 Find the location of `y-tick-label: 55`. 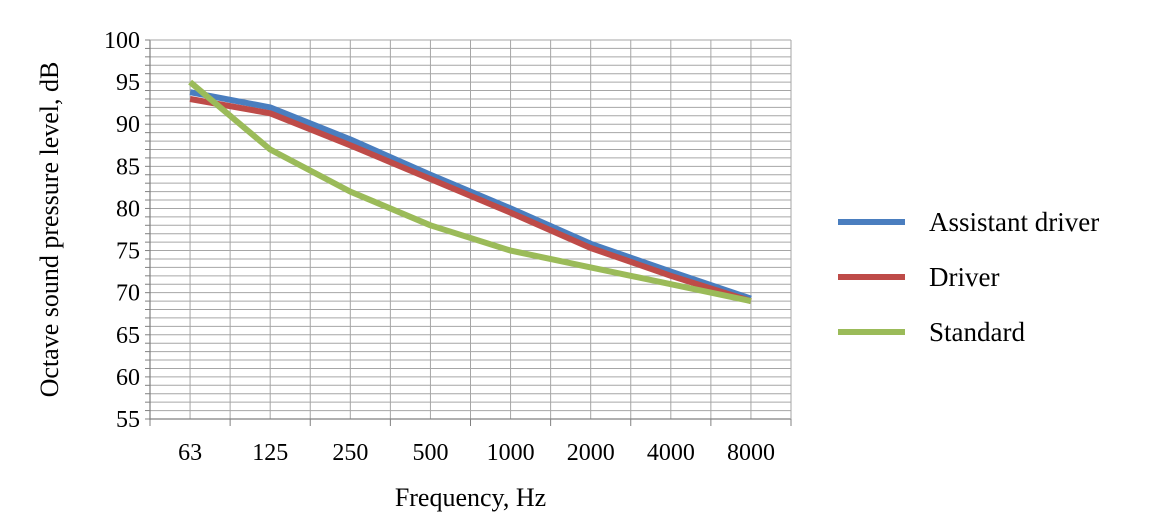

y-tick-label: 55 is located at coordinates (128, 420).